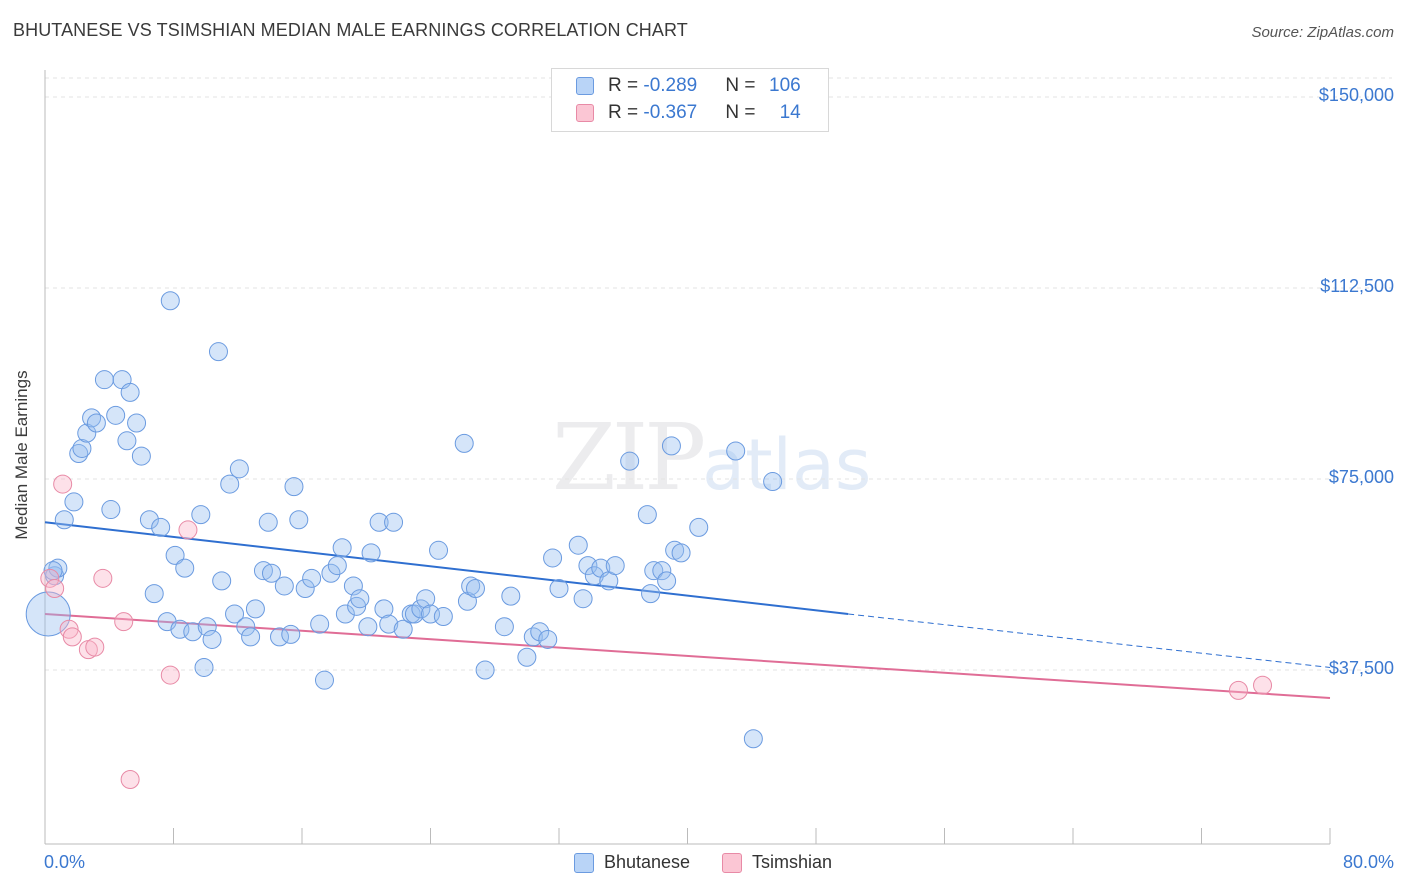  I want to click on y-tick-label: $75,000, so click(1361, 477).